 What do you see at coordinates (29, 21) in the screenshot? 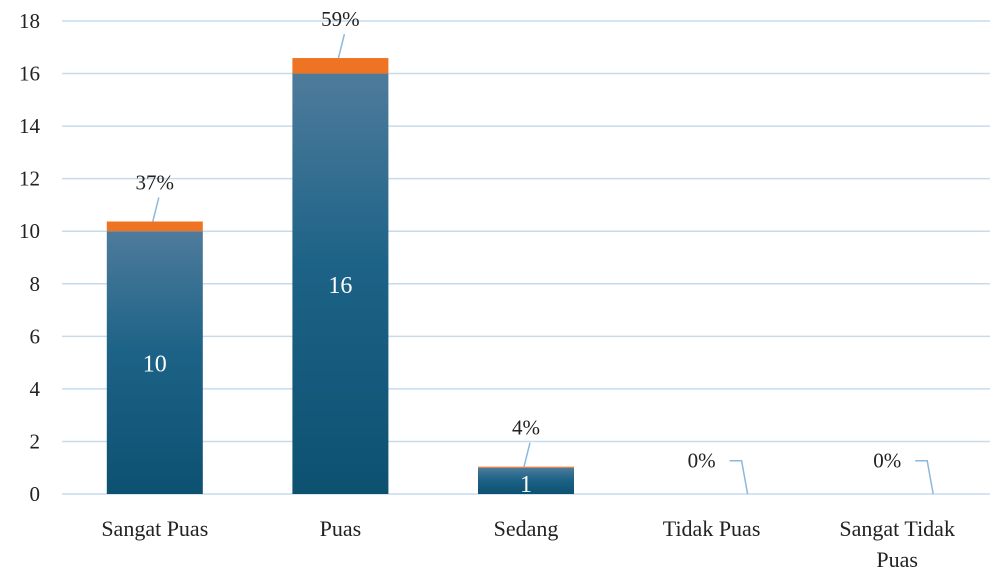
I see `y-tick-label: 18` at bounding box center [29, 21].